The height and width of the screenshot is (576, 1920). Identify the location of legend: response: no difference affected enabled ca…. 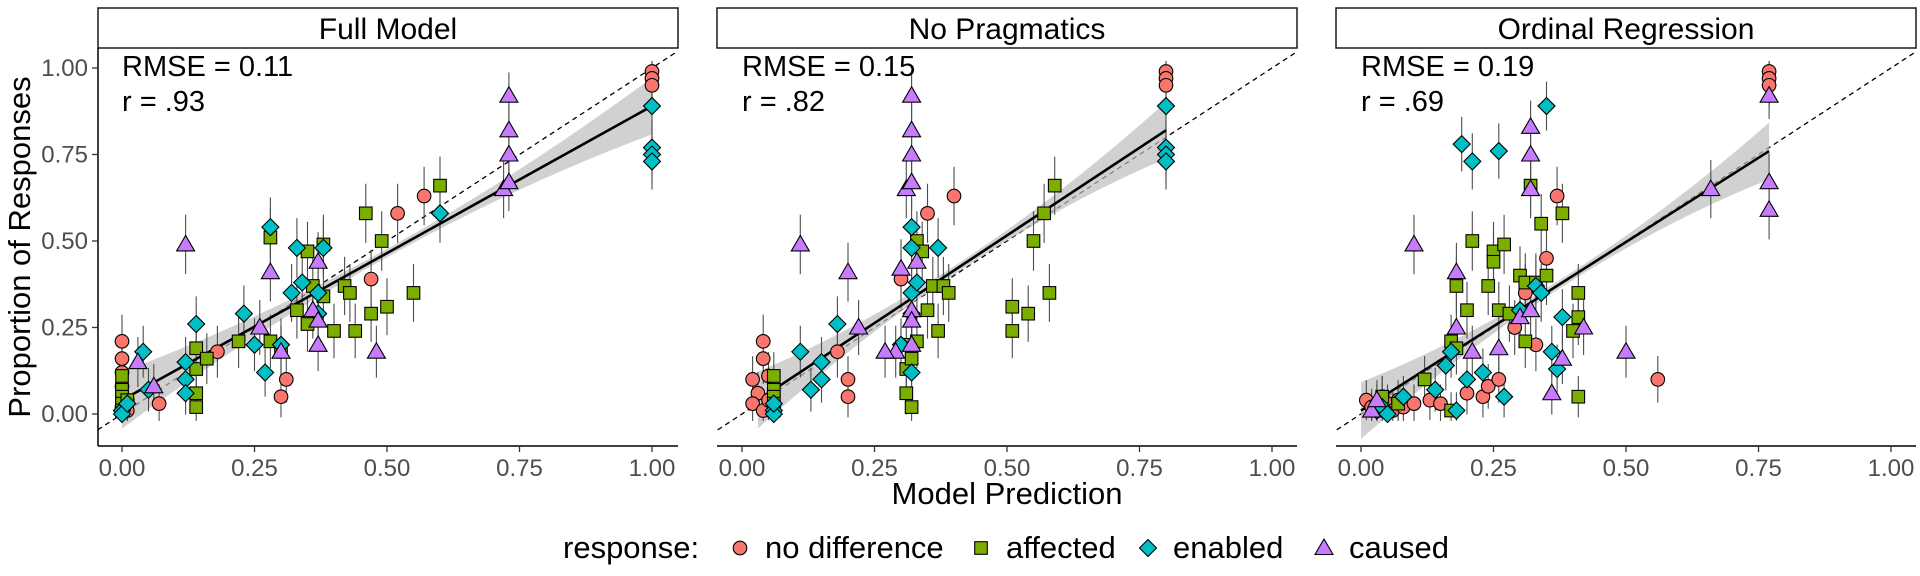
(1006, 547).